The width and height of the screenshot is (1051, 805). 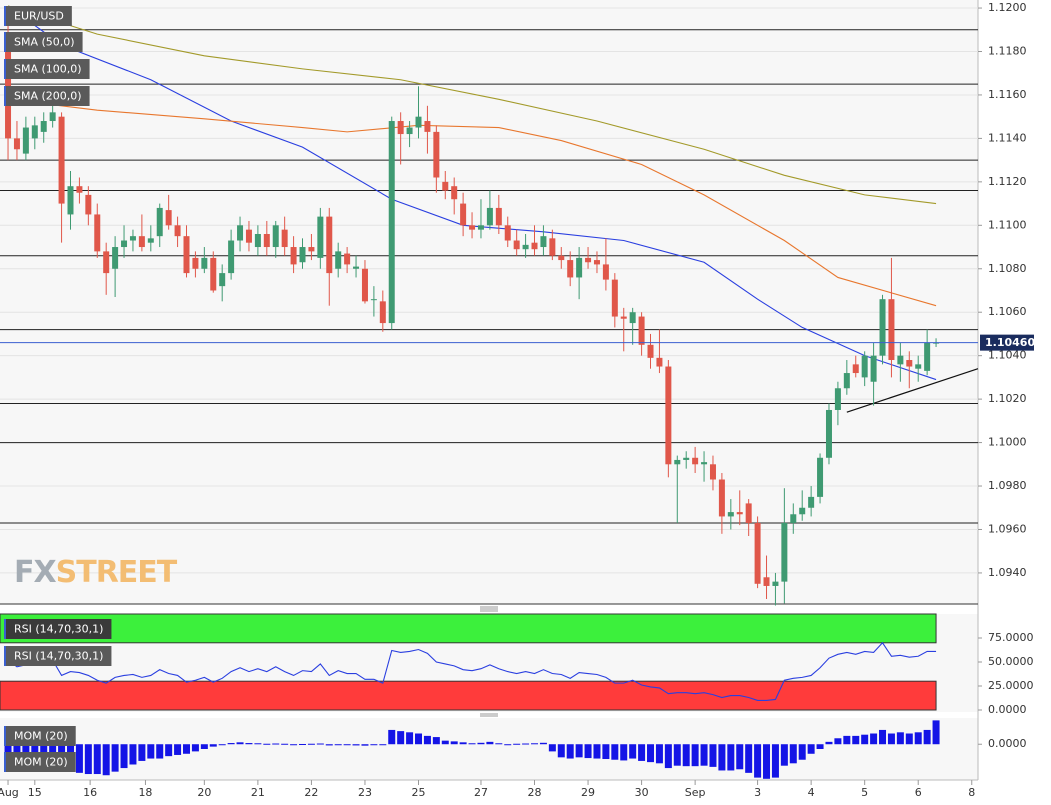 What do you see at coordinates (1007, 342) in the screenshot?
I see `last-price-bg` at bounding box center [1007, 342].